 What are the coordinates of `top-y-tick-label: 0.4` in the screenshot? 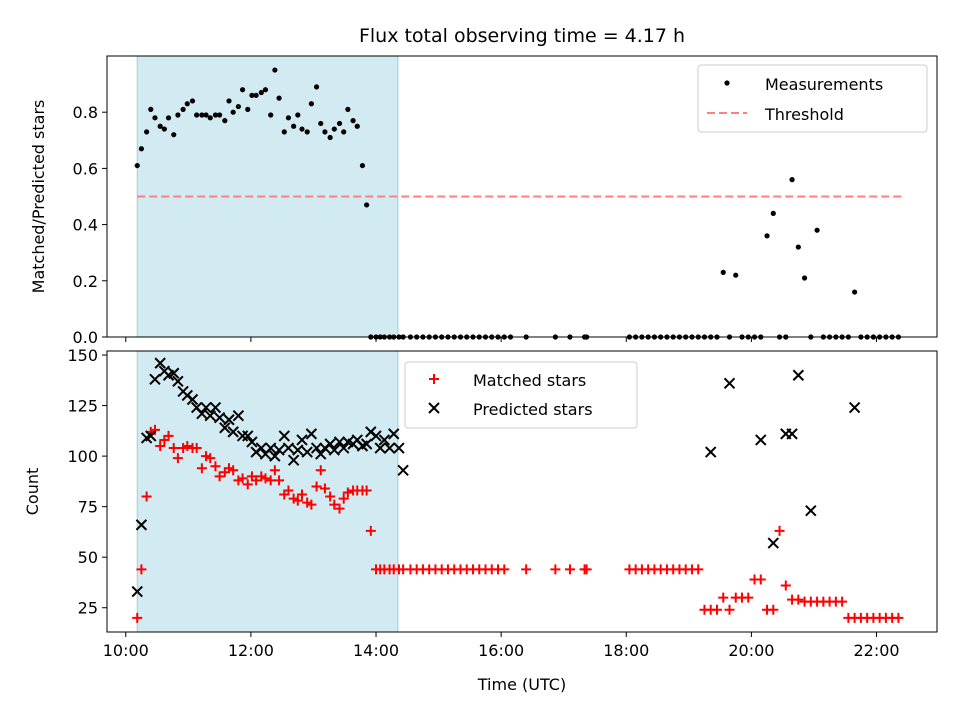 It's located at (85, 225).